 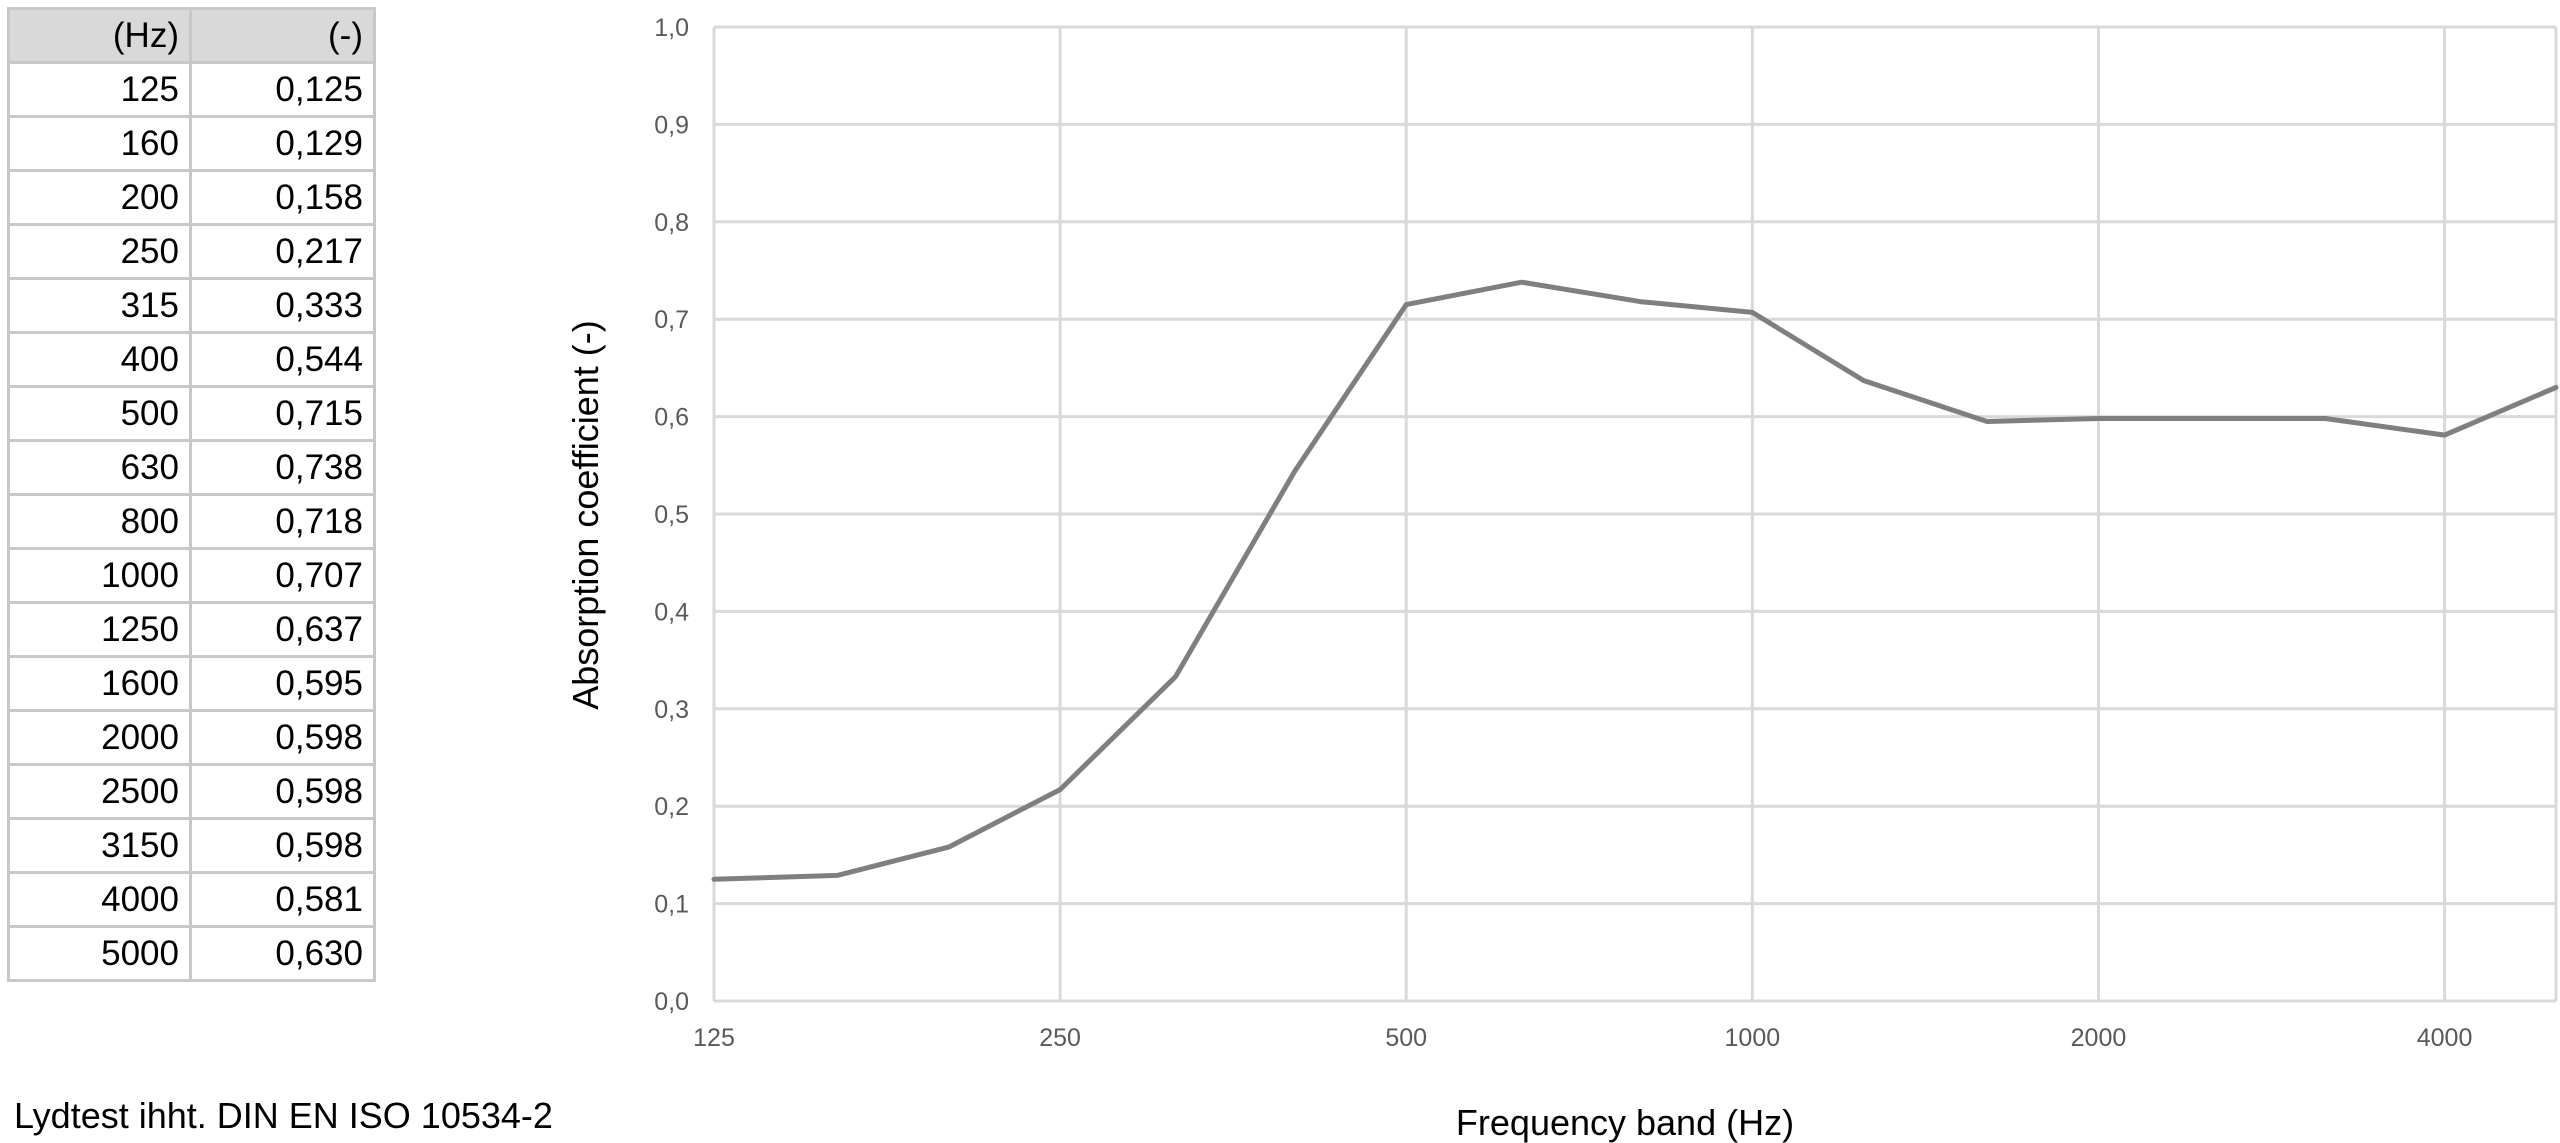 I want to click on table-row: 250 0,217, so click(x=191, y=251).